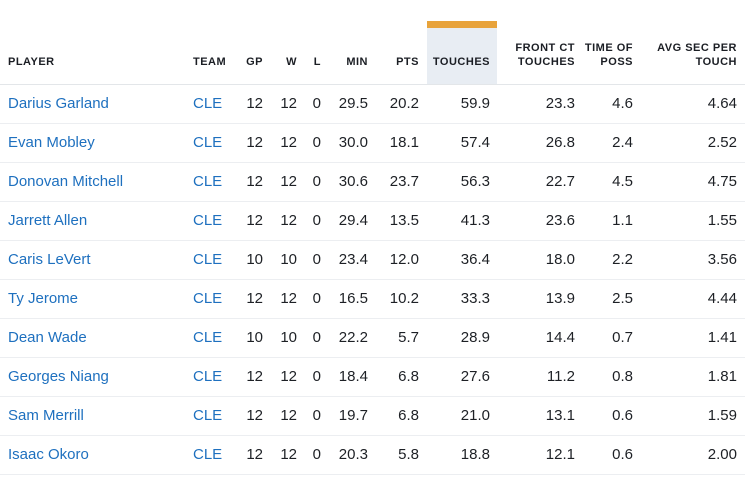  I want to click on stat-cell-avg_sec_per_touch: 4.75, so click(693, 182).